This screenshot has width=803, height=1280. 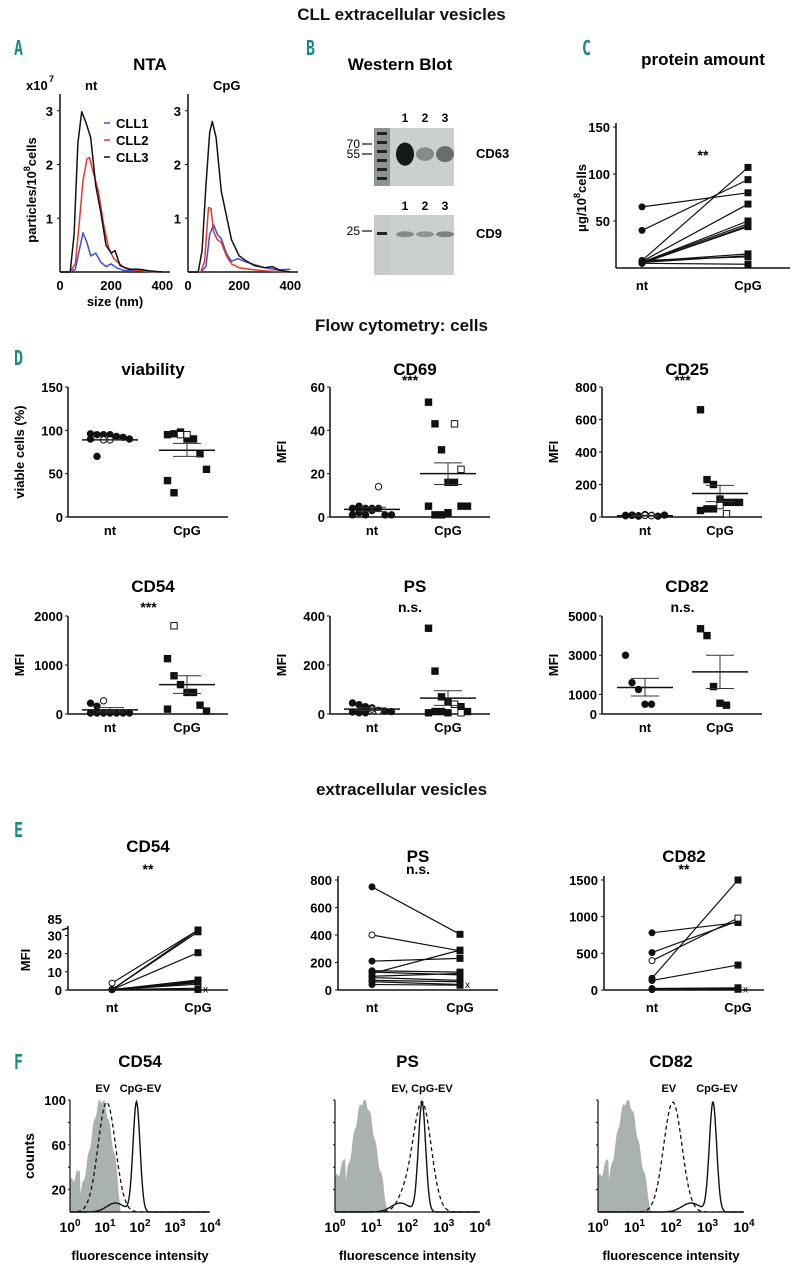 I want to click on chart-title: CD82, so click(x=670, y=1061).